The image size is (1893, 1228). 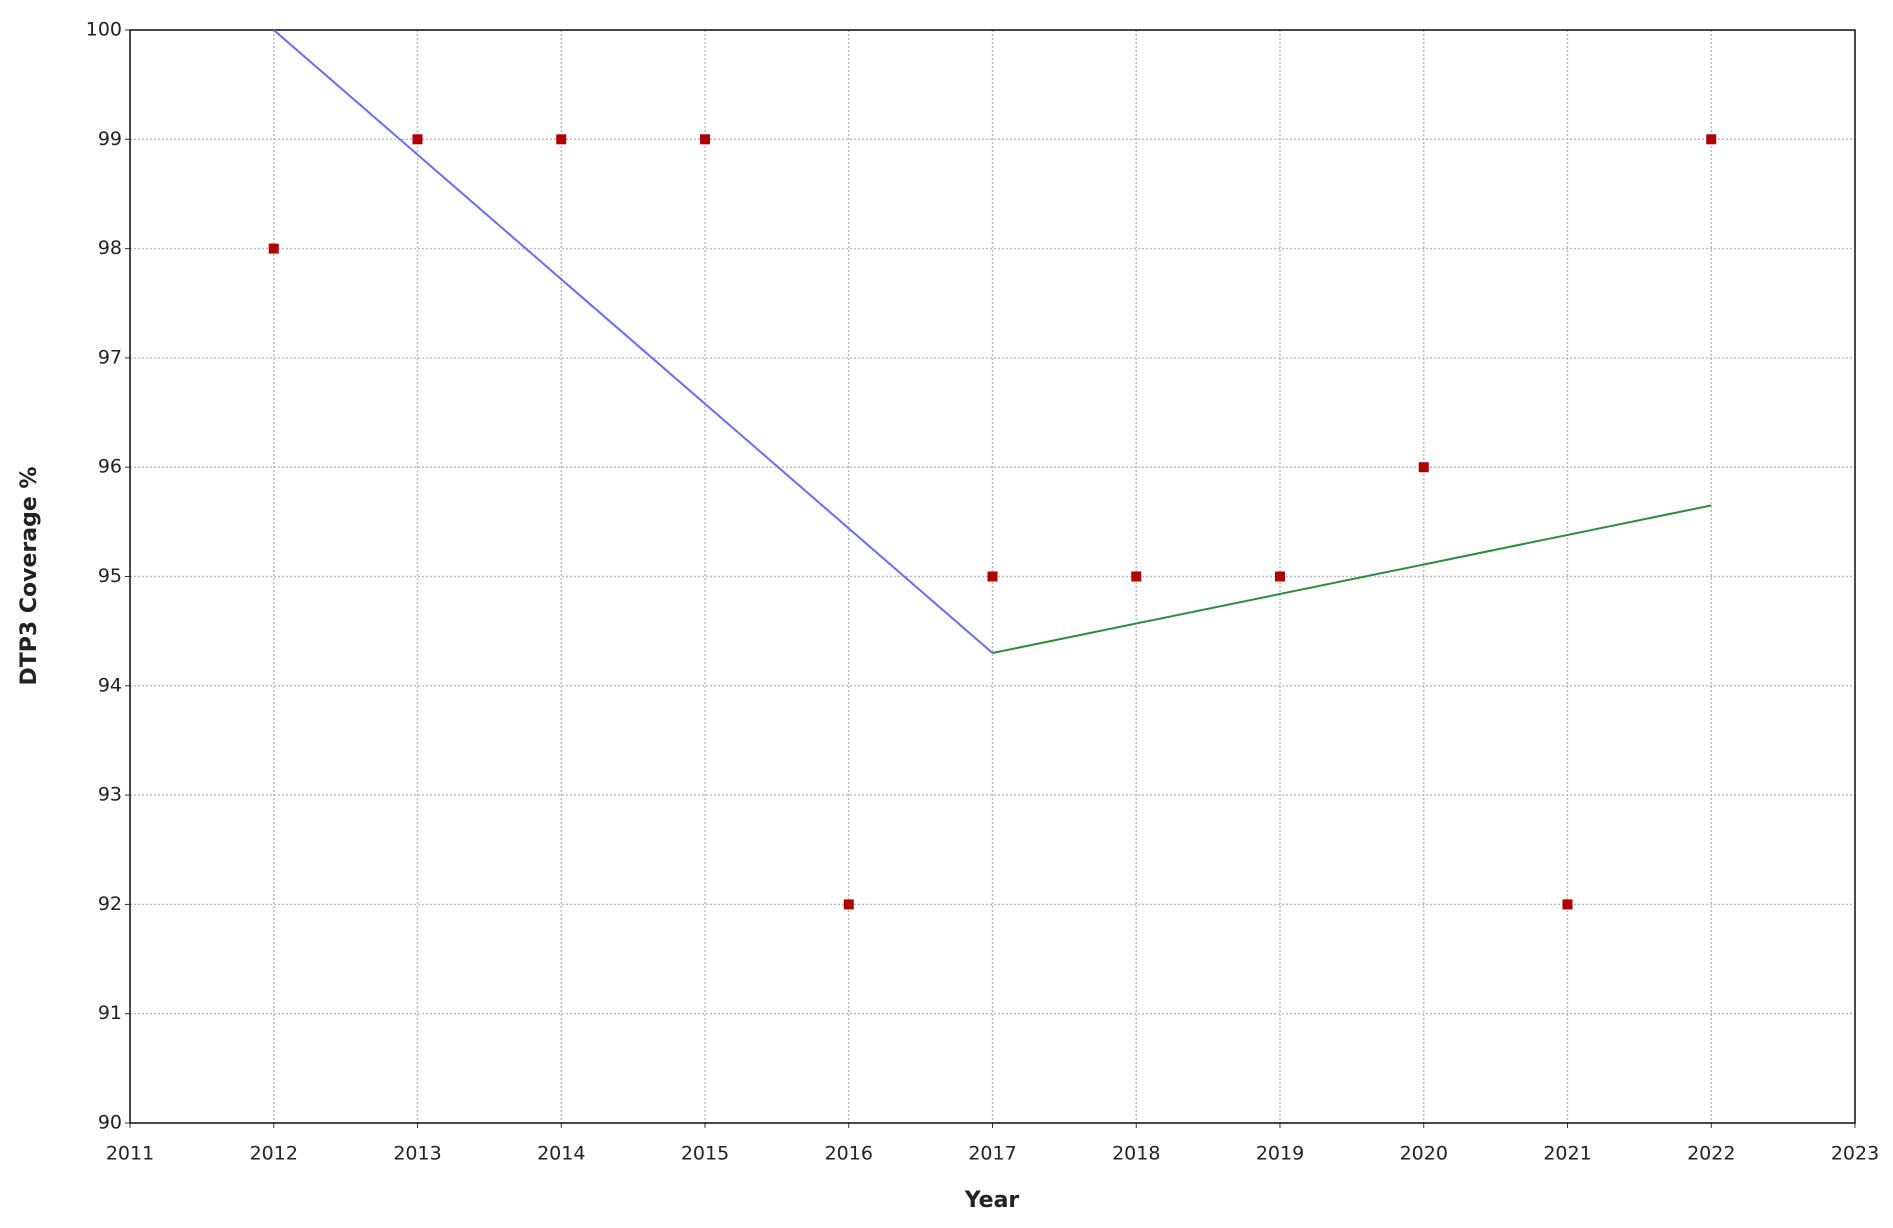 I want to click on y-tick-label: 92, so click(x=110, y=904).